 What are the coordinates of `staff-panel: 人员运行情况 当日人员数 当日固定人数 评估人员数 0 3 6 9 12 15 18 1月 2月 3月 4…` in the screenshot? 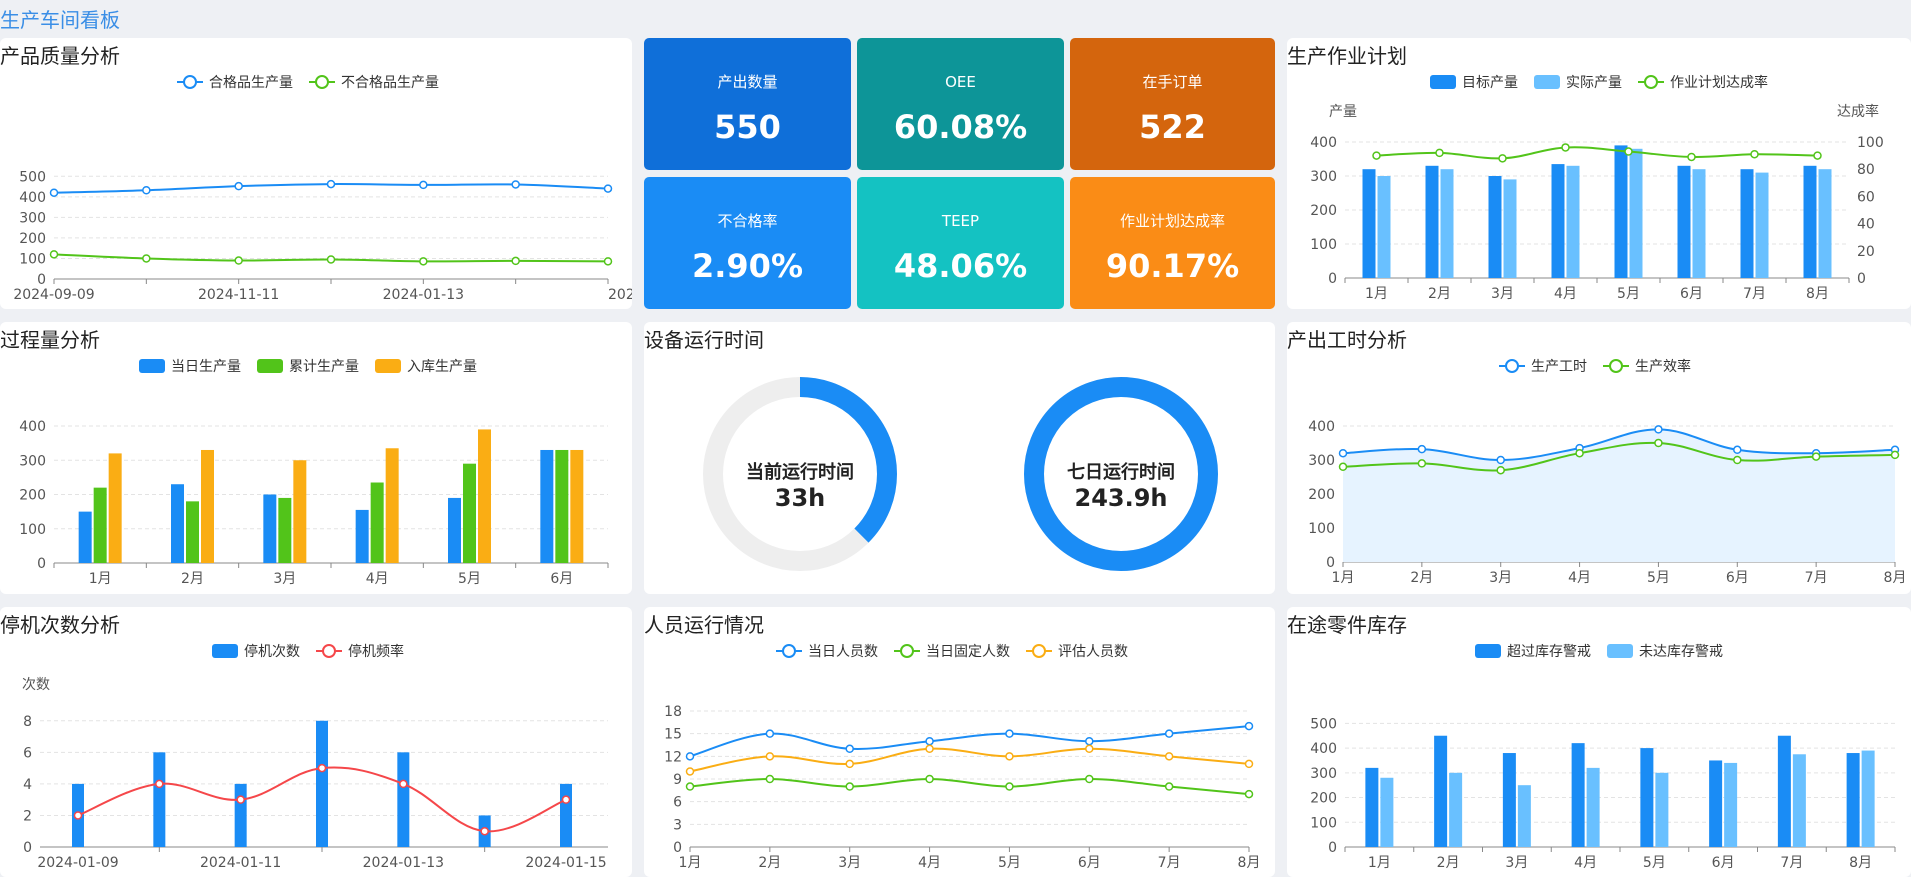 It's located at (959, 742).